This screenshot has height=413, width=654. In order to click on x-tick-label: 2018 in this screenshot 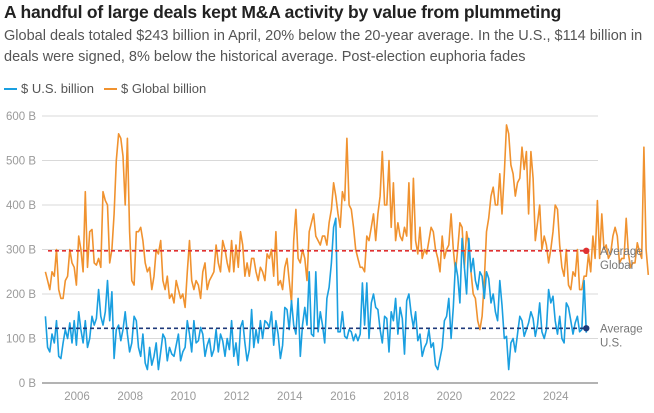, I will do `click(396, 397)`.